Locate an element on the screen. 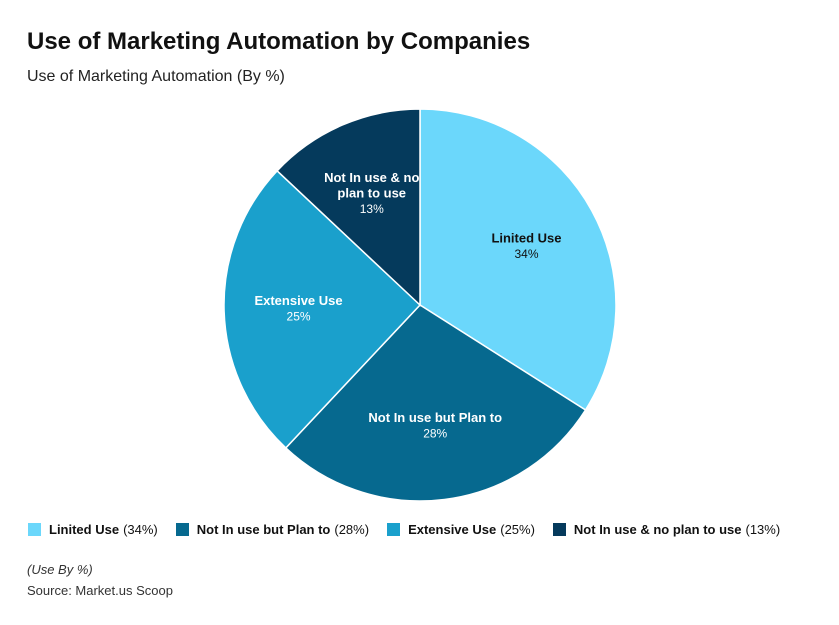 Image resolution: width=839 pixels, height=625 pixels. footnote: (Use By %) is located at coordinates (60, 569).